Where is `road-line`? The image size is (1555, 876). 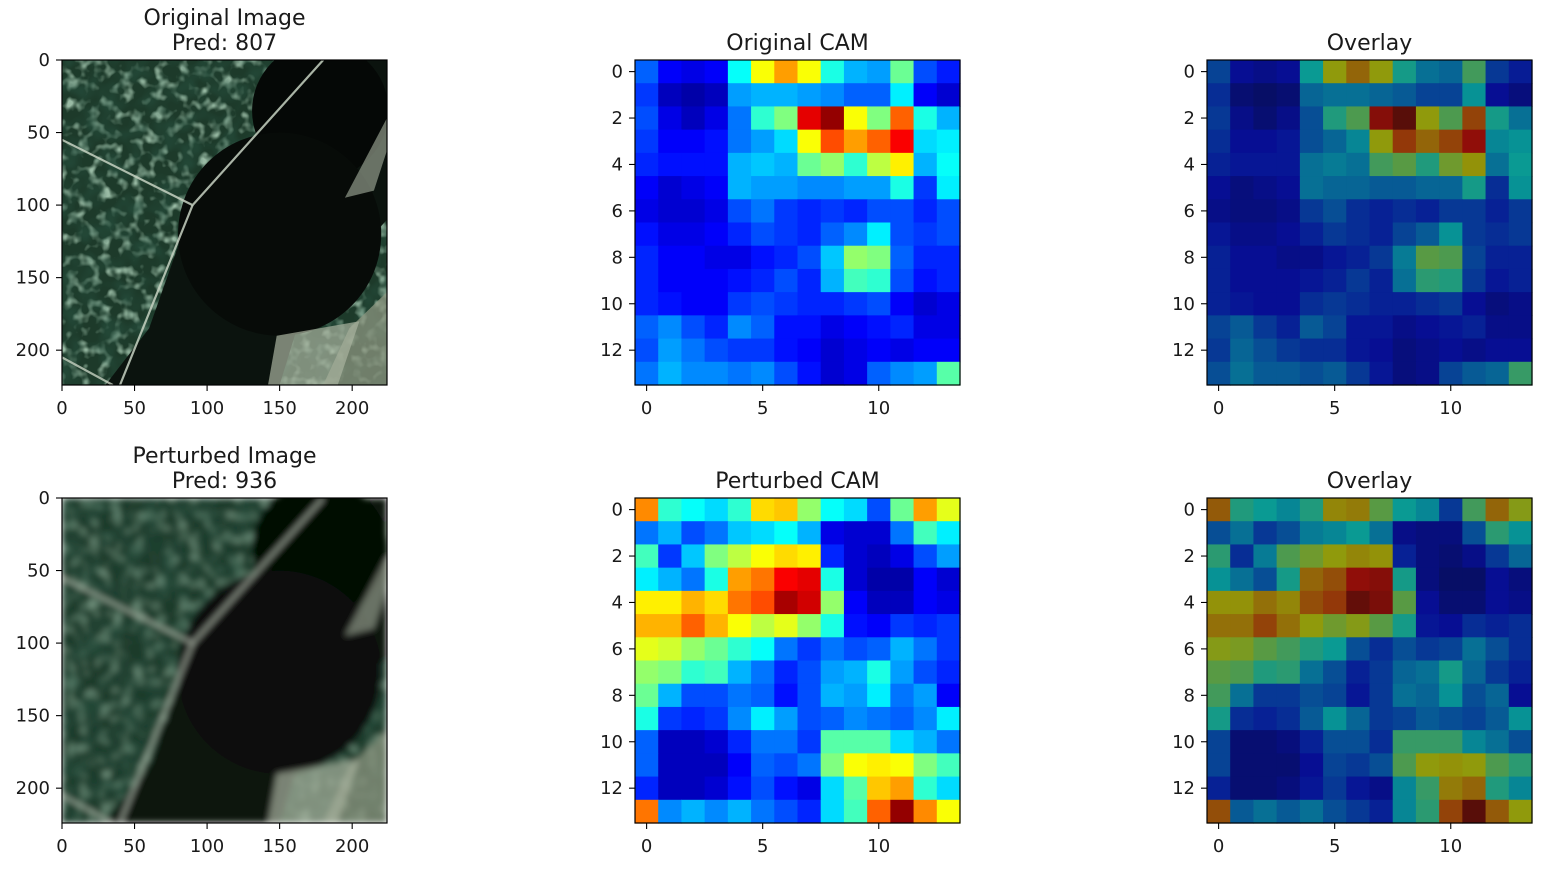 road-line is located at coordinates (88, 370).